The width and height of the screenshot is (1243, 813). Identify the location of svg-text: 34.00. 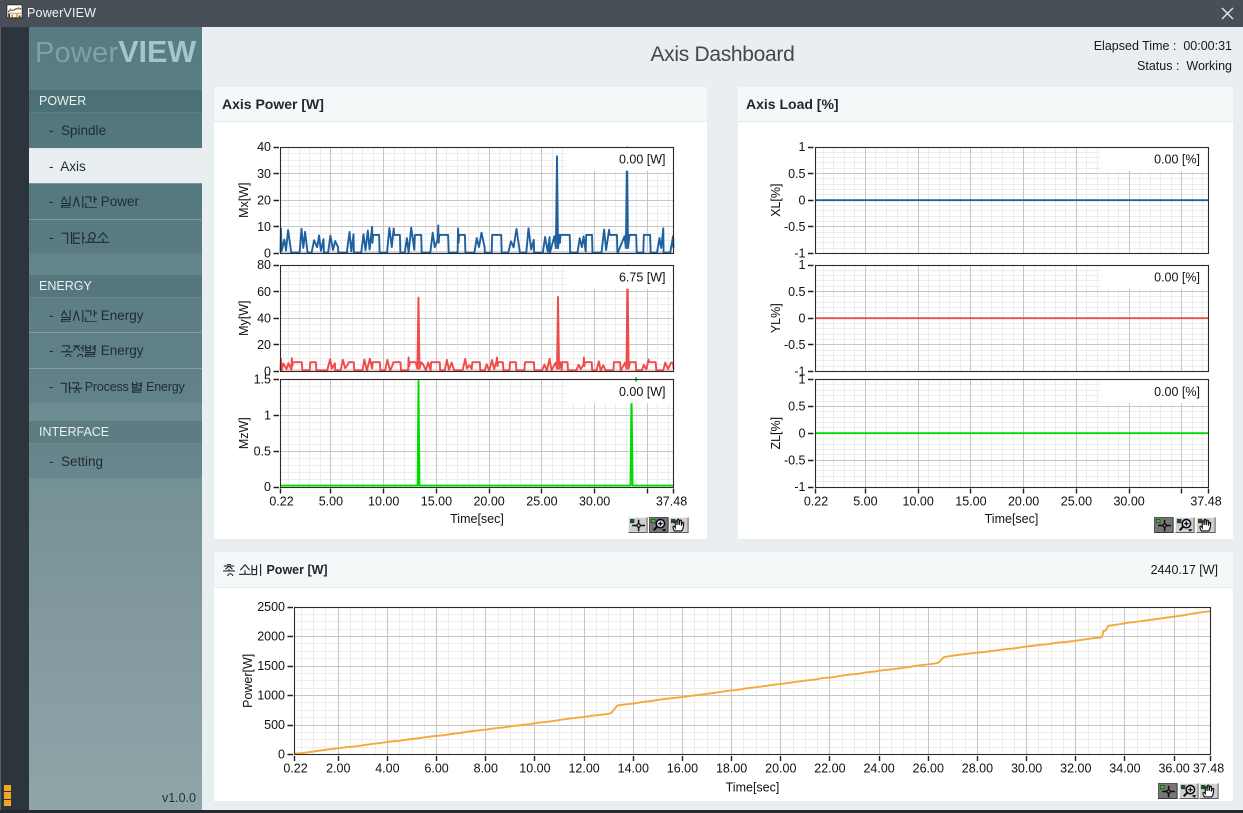
(1124, 769).